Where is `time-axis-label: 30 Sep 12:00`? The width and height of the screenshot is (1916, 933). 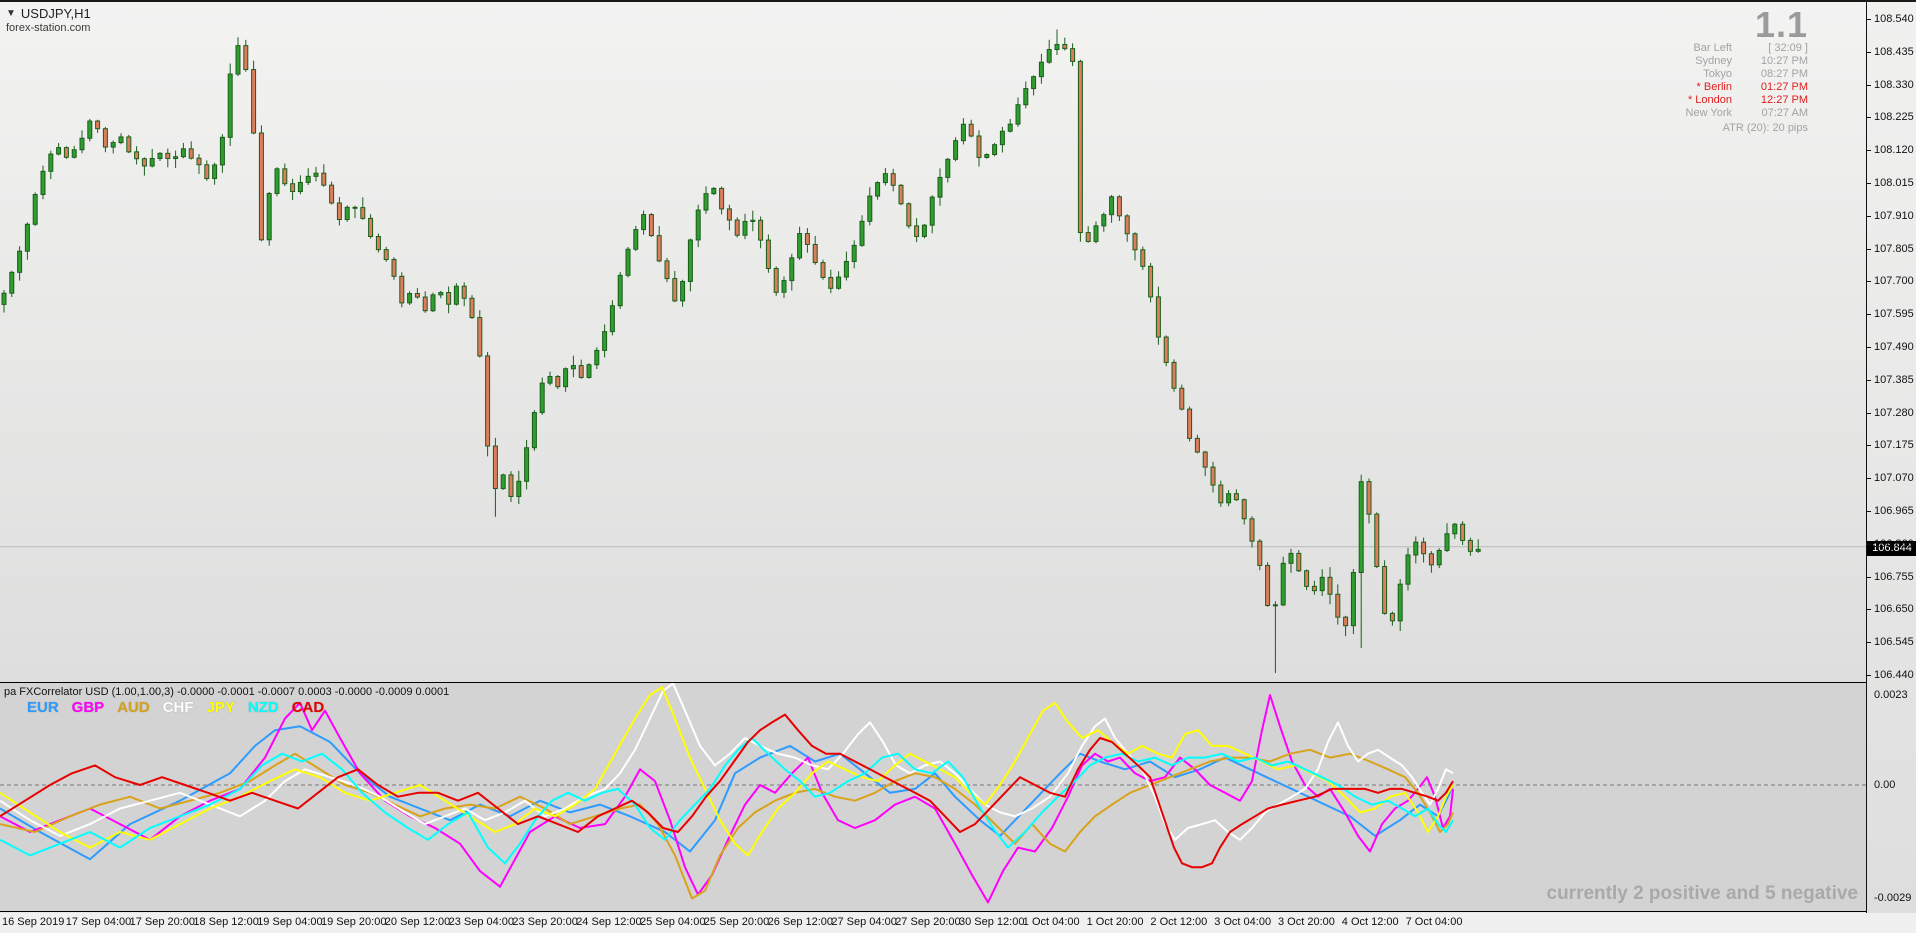
time-axis-label: 30 Sep 12:00 is located at coordinates (992, 922).